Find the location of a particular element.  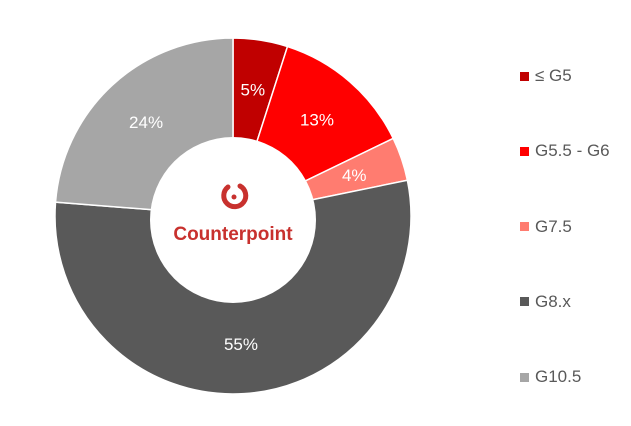

legend-item: G5.5 - G6 is located at coordinates (565, 151).